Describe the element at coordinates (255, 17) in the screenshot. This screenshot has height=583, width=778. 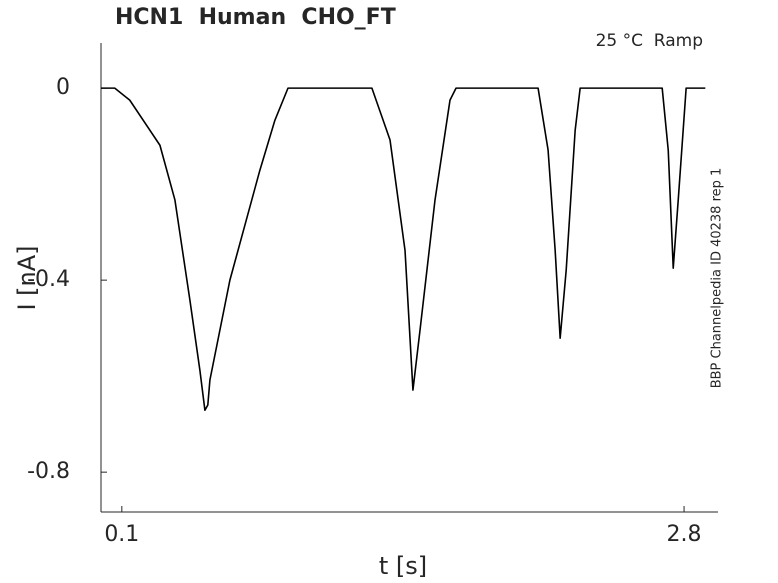
I see `chart-title: HCN1 Human CHO_FT` at that location.